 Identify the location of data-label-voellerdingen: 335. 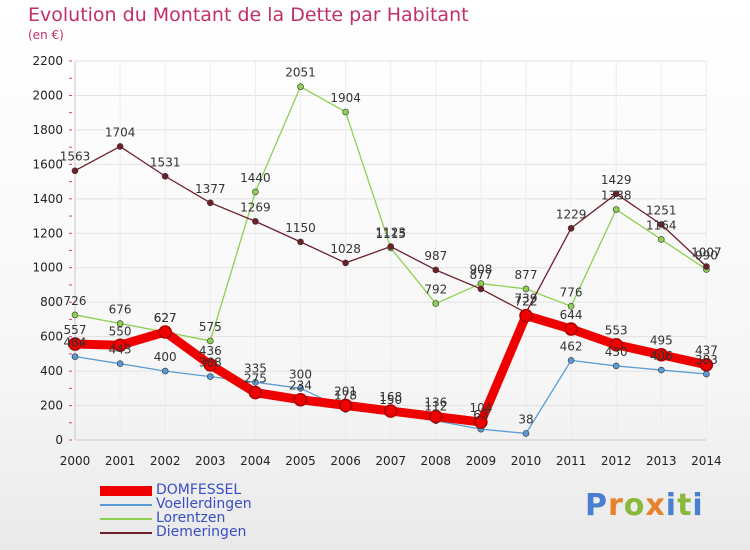
(255, 368).